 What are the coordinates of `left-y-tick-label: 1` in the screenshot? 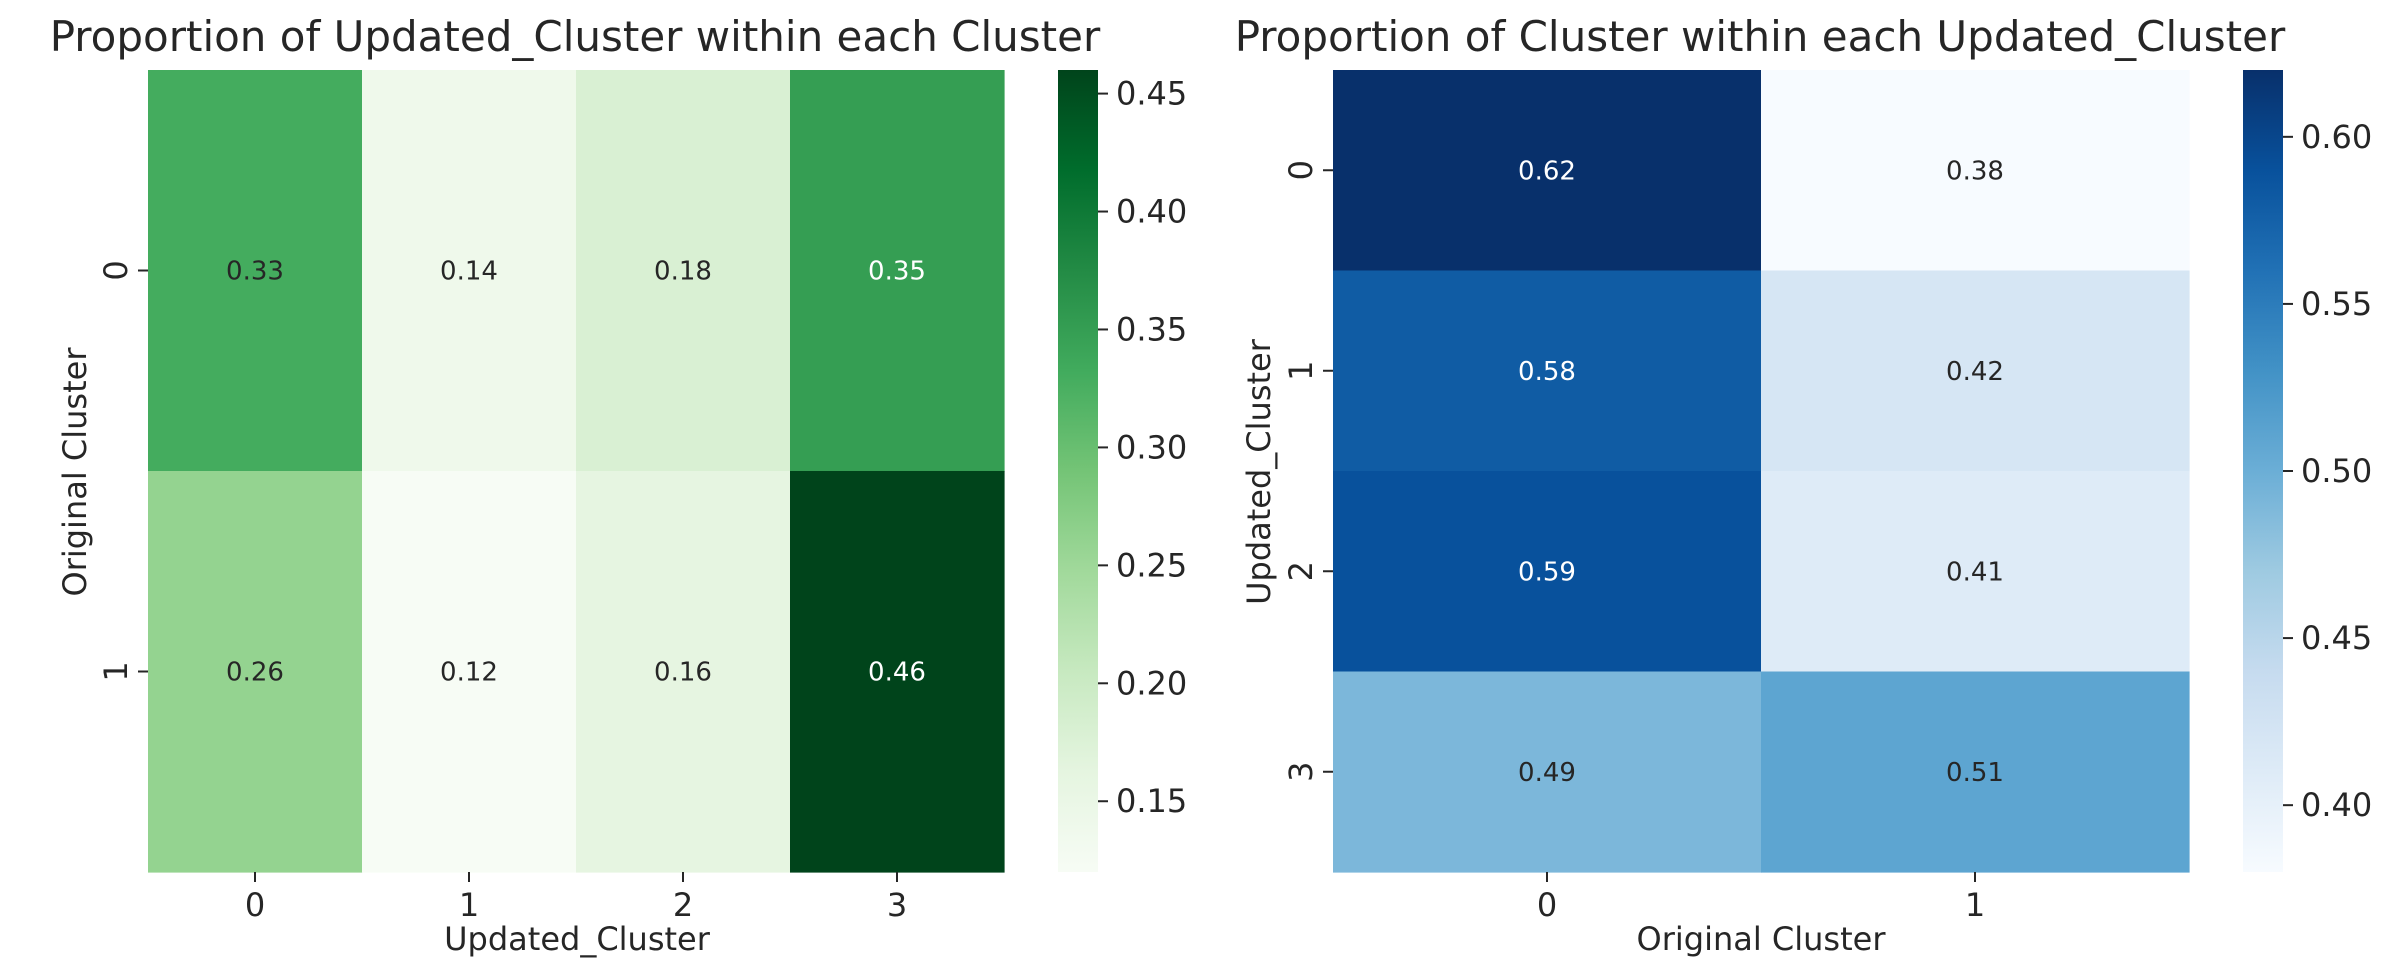 It's located at (116, 671).